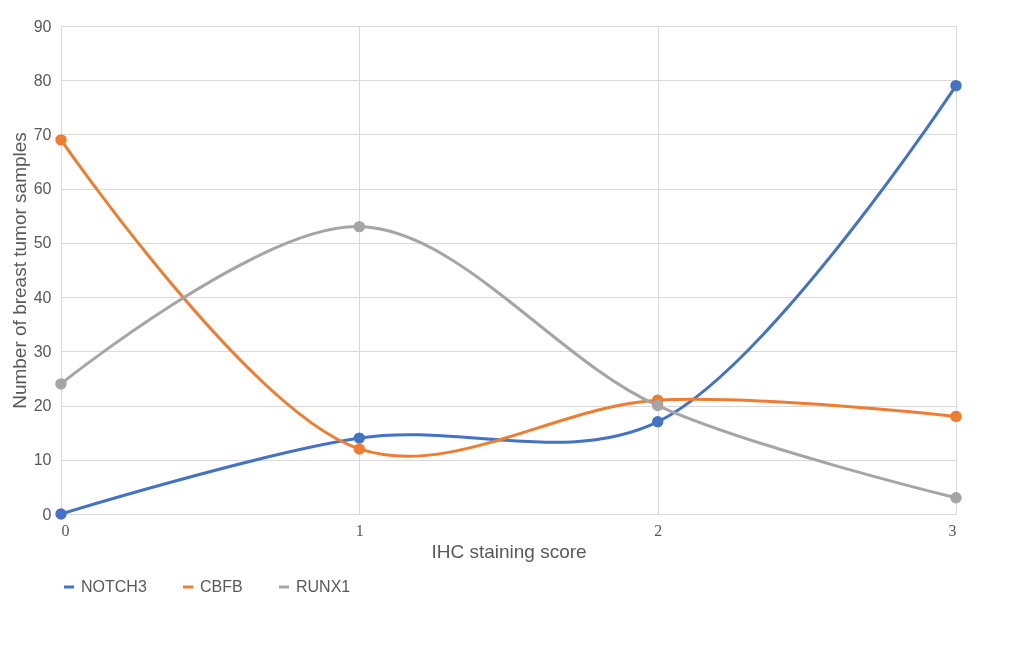 The width and height of the screenshot is (1020, 657). What do you see at coordinates (359, 530) in the screenshot?
I see `x-tick-label: 1` at bounding box center [359, 530].